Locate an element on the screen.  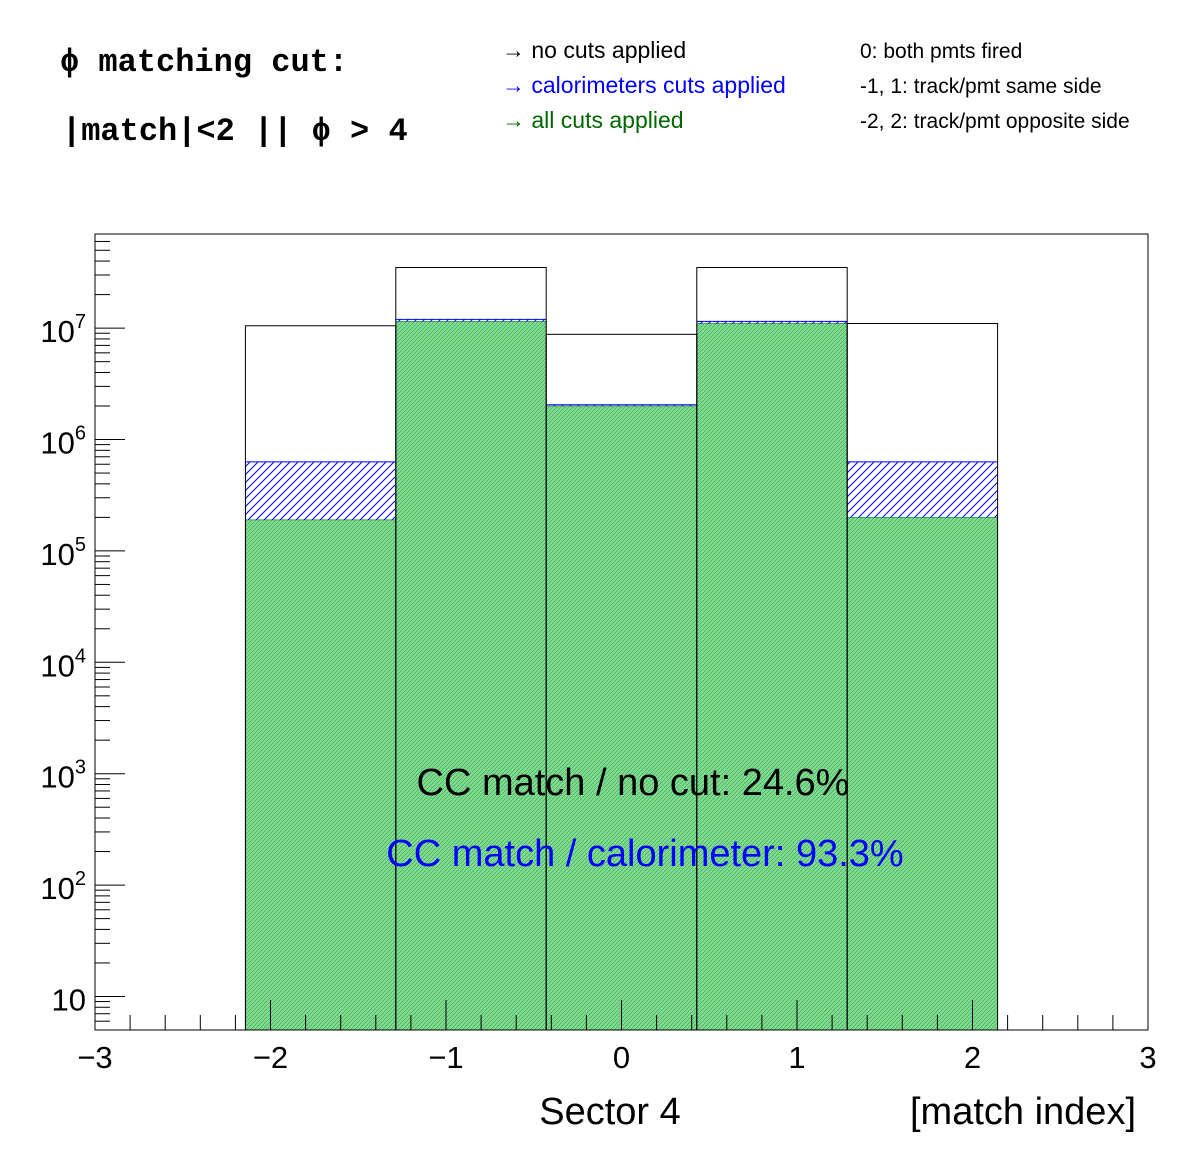
y-tick-label: 10³ is located at coordinates (63, 776).